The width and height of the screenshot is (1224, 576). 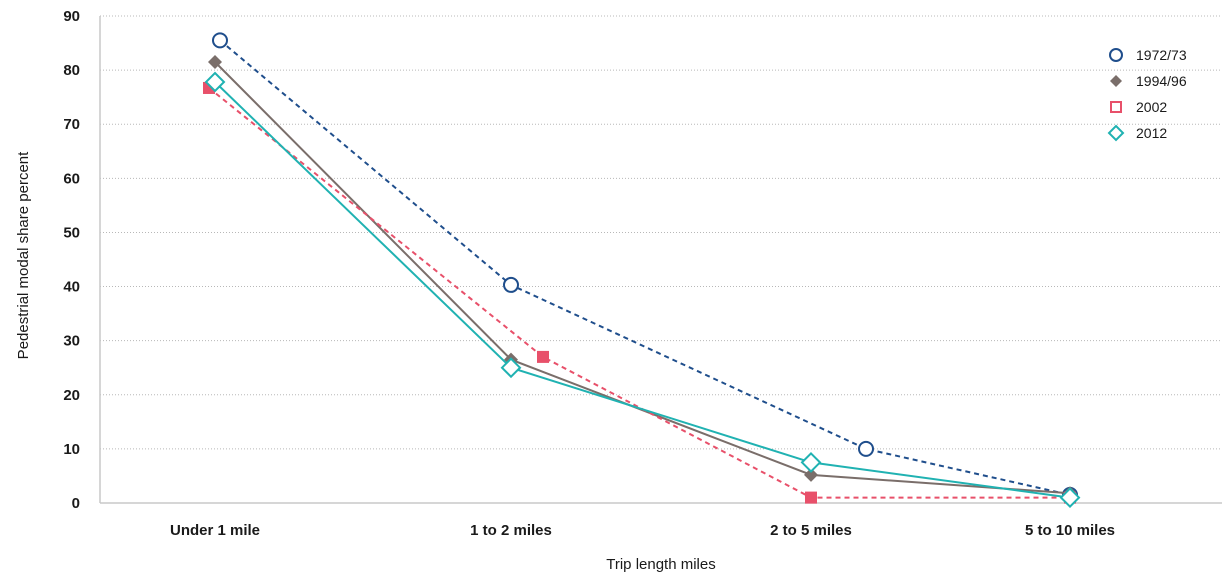 What do you see at coordinates (1070, 530) in the screenshot?
I see `x-tick-label: 5 to 10 miles` at bounding box center [1070, 530].